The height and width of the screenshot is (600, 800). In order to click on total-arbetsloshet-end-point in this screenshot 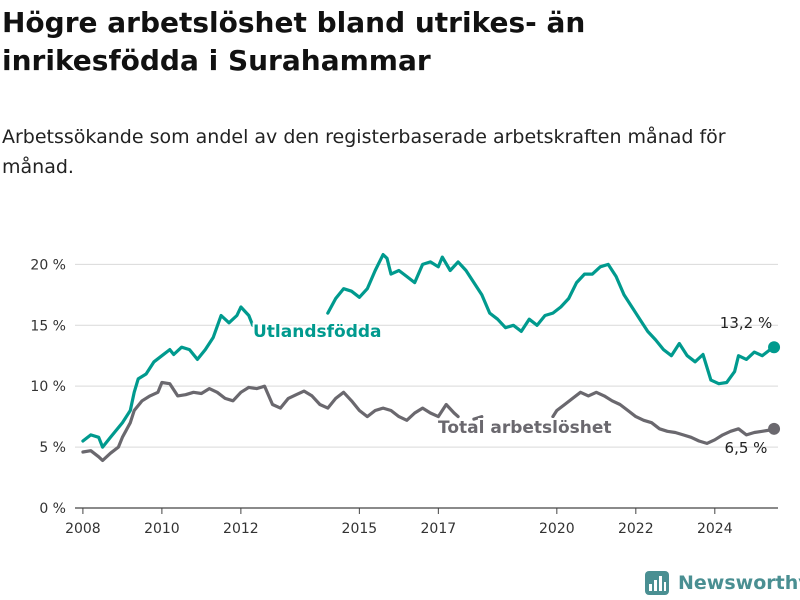, I will do `click(774, 428)`.